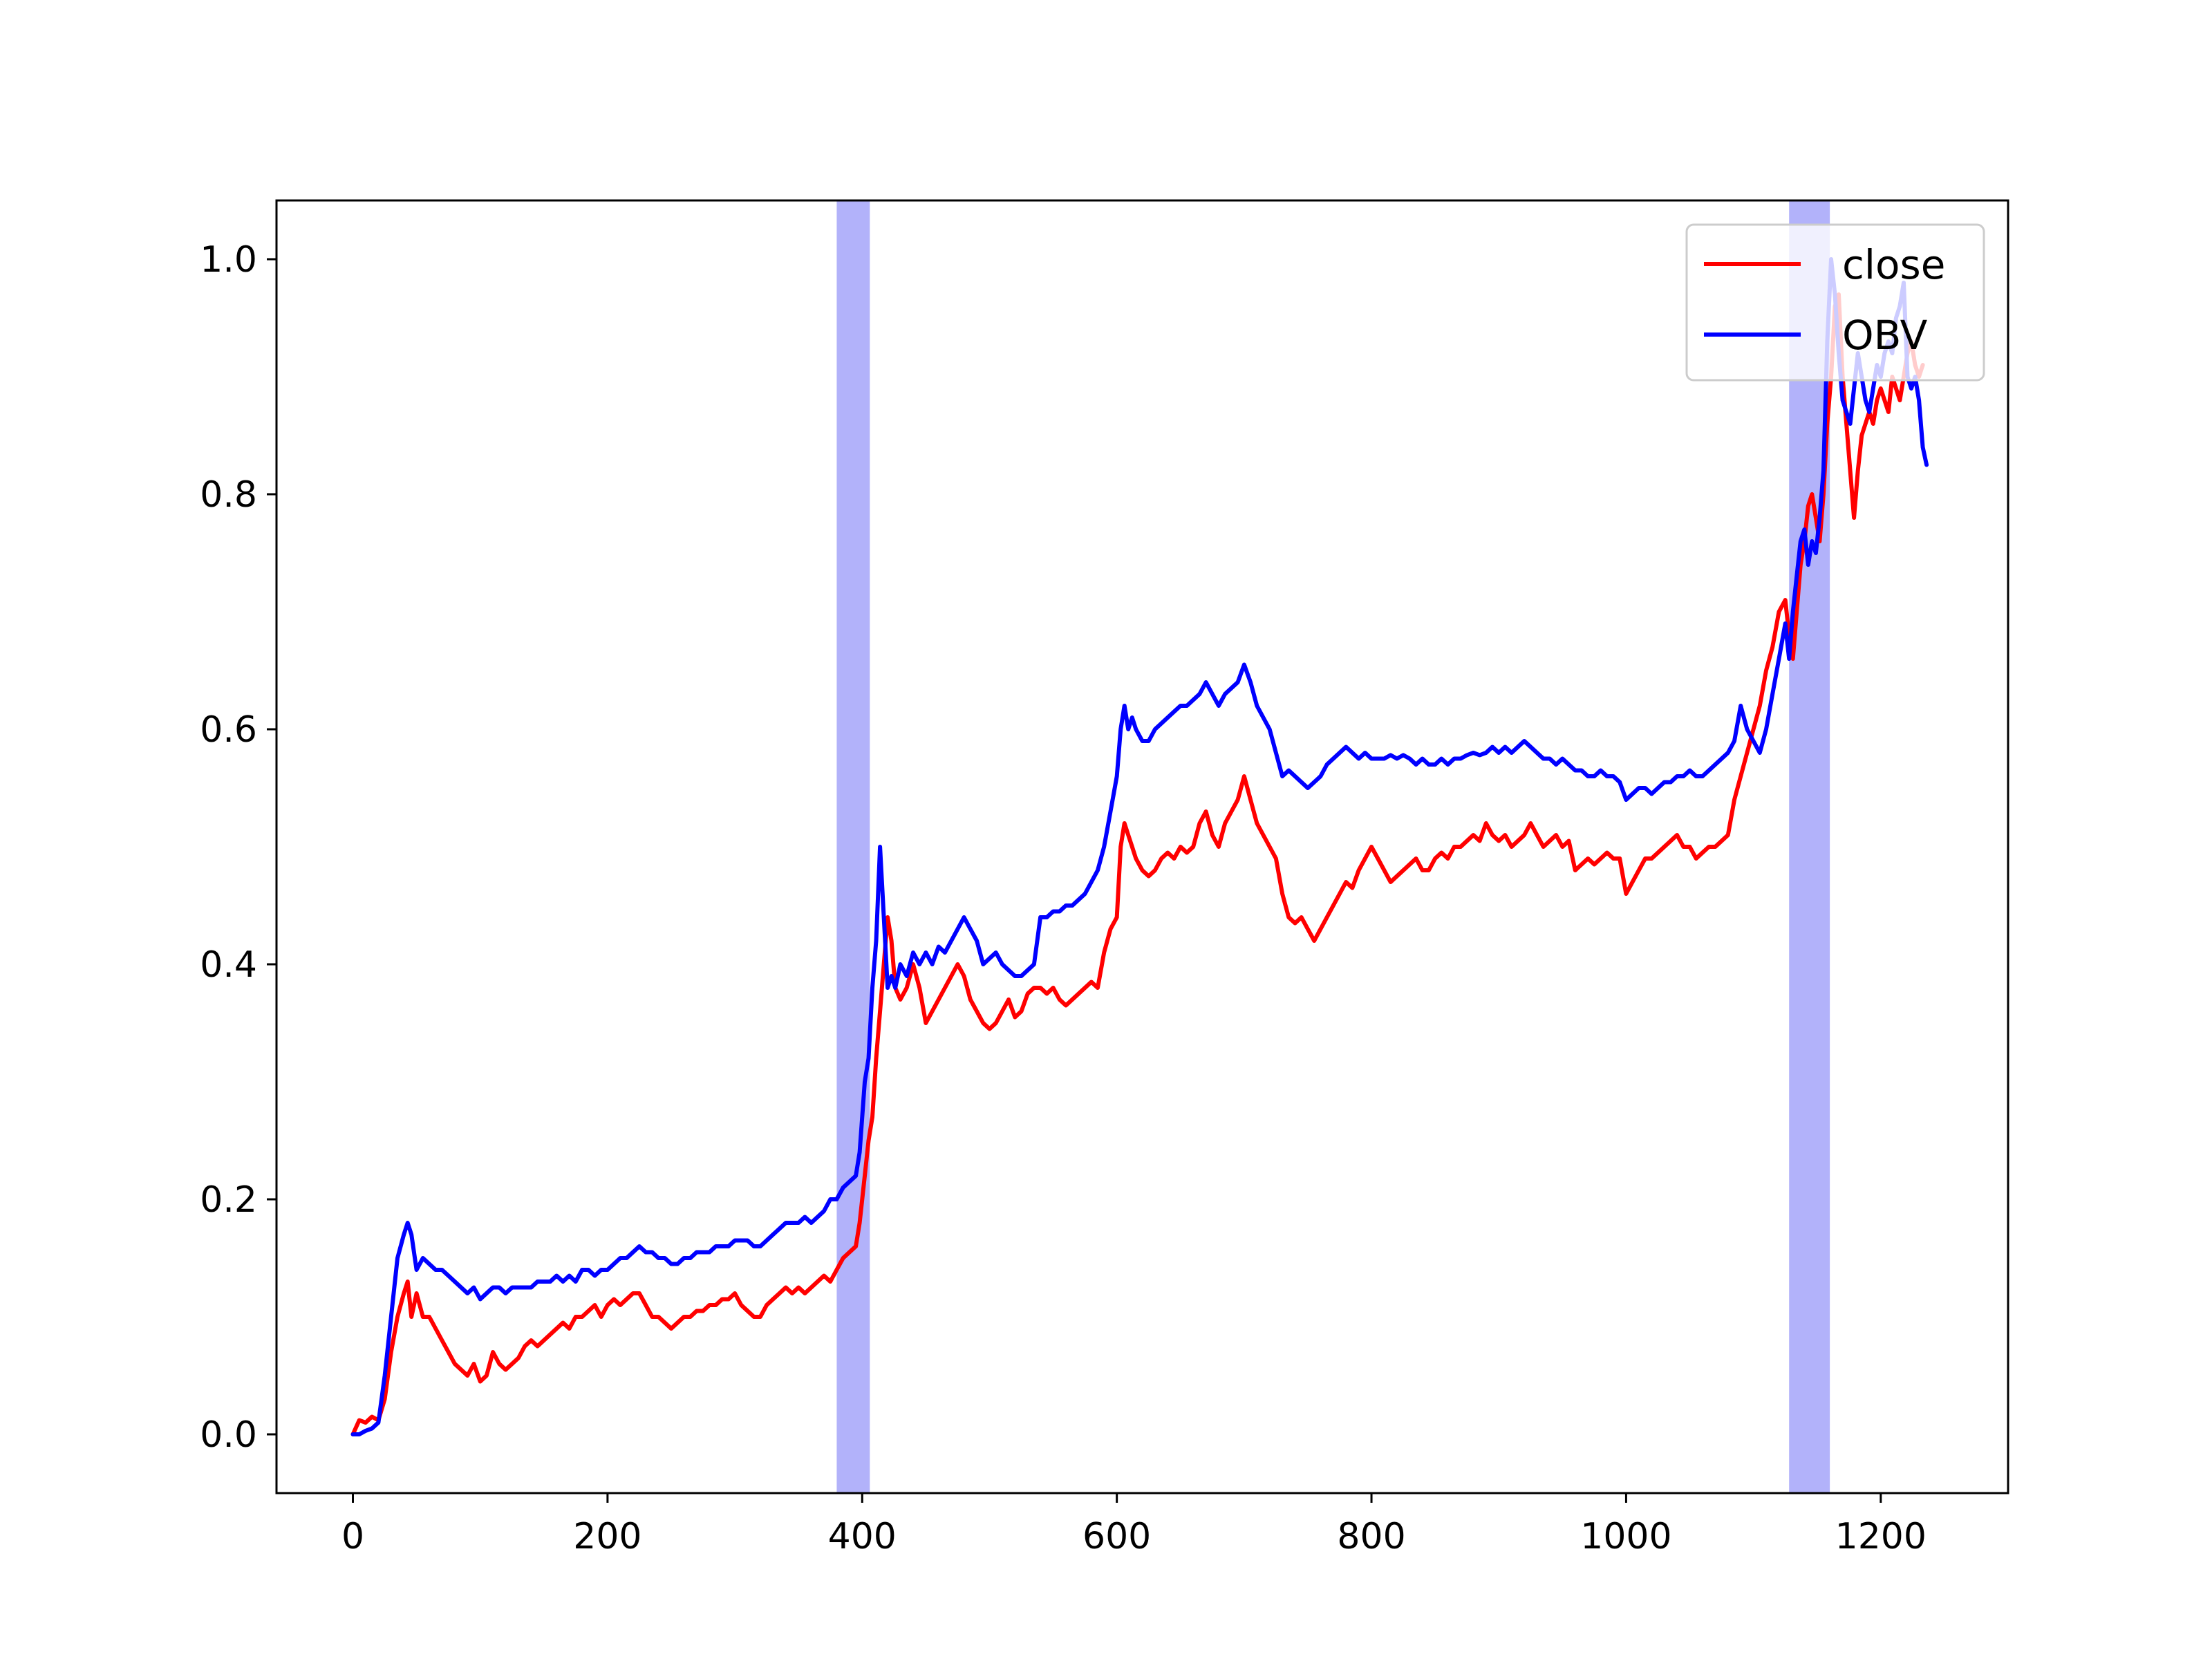 This screenshot has height=1659, width=2212. Describe the element at coordinates (1371, 1536) in the screenshot. I see `x-tick-label: 800` at that location.